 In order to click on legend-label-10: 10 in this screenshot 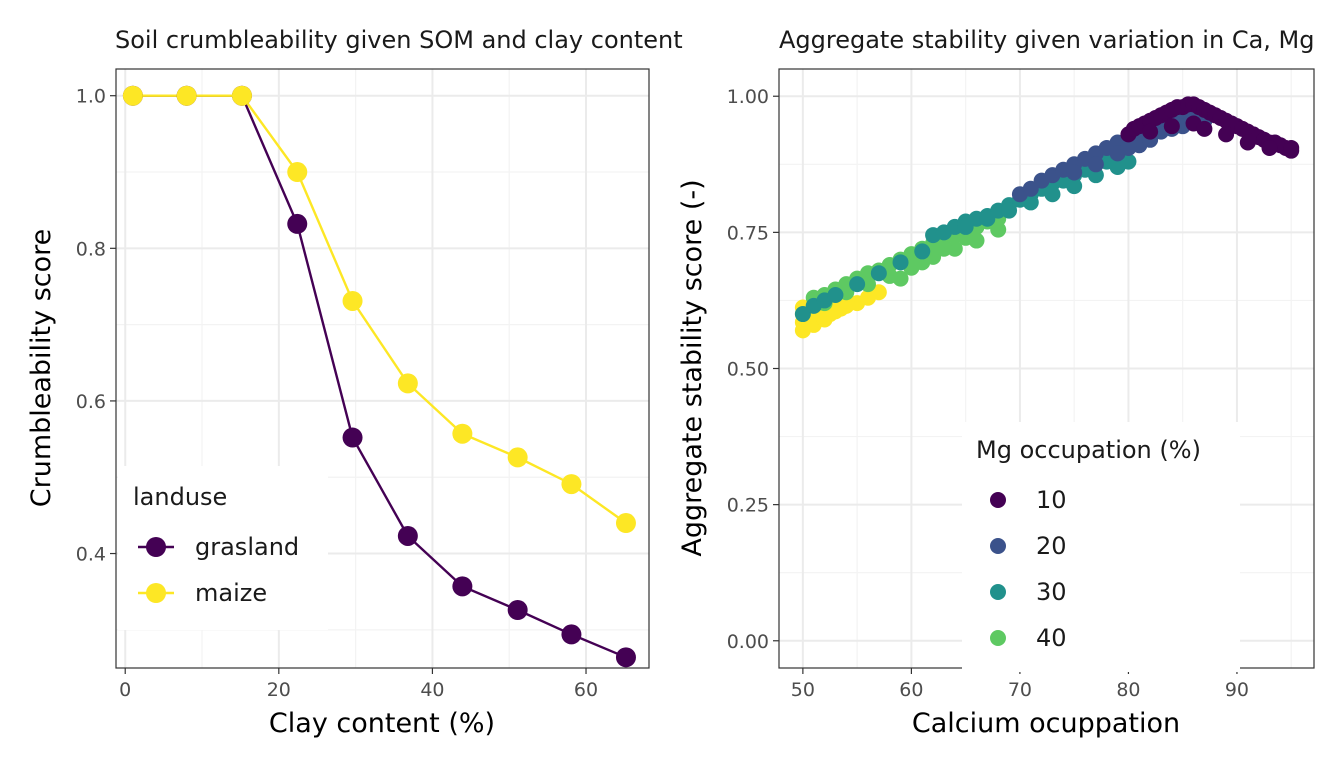, I will do `click(1051, 500)`.